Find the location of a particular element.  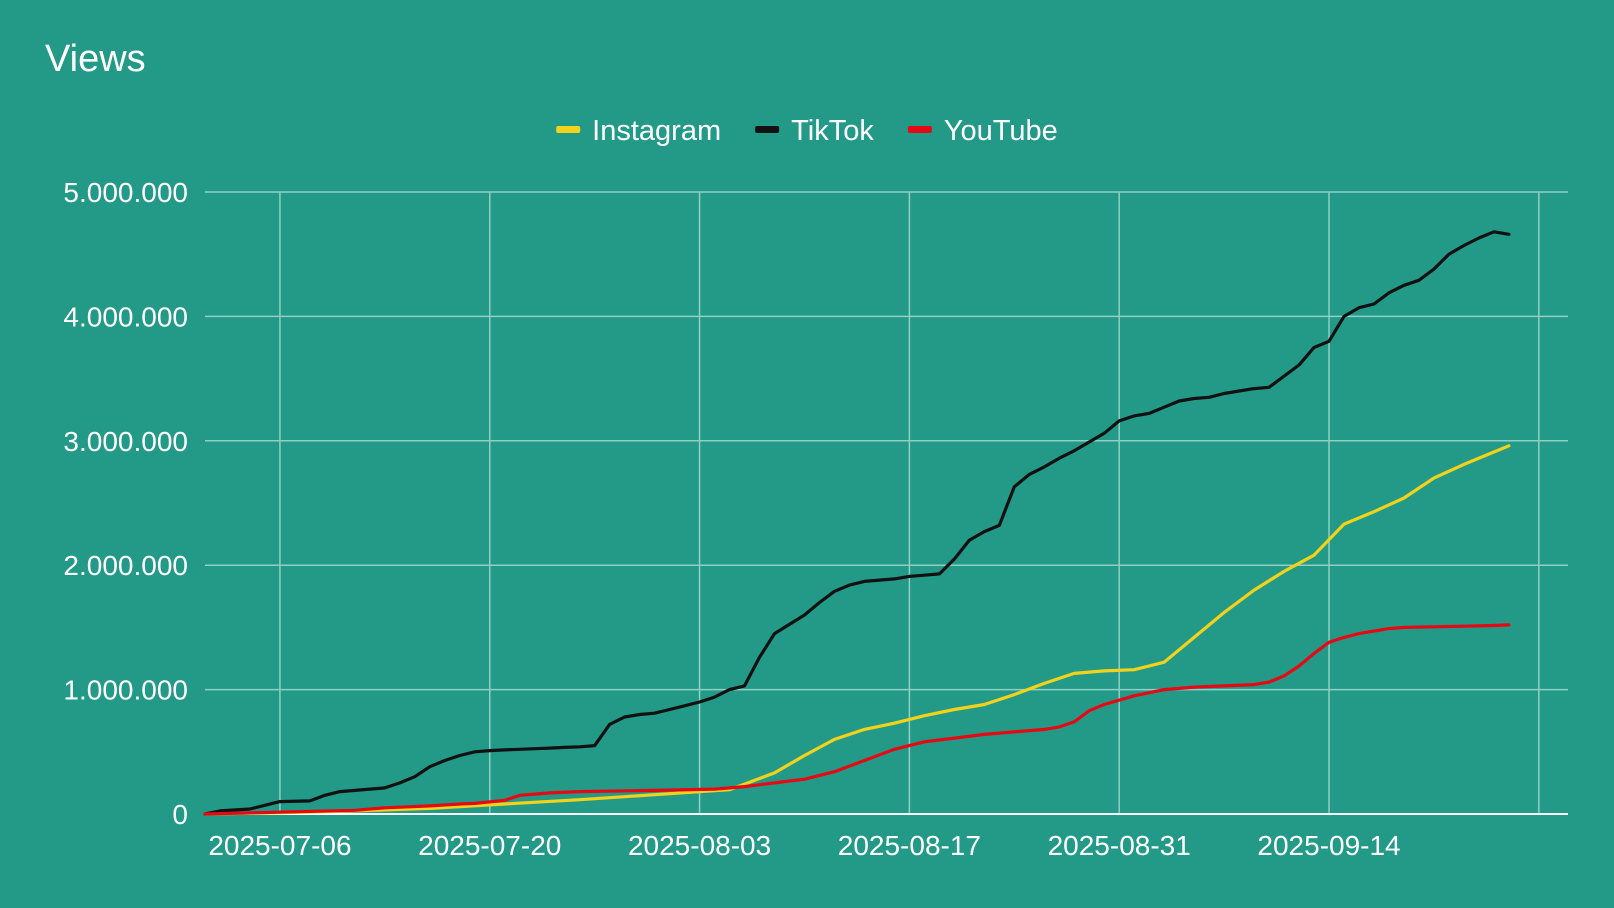

legend-label-instagram: Instagram is located at coordinates (656, 131).